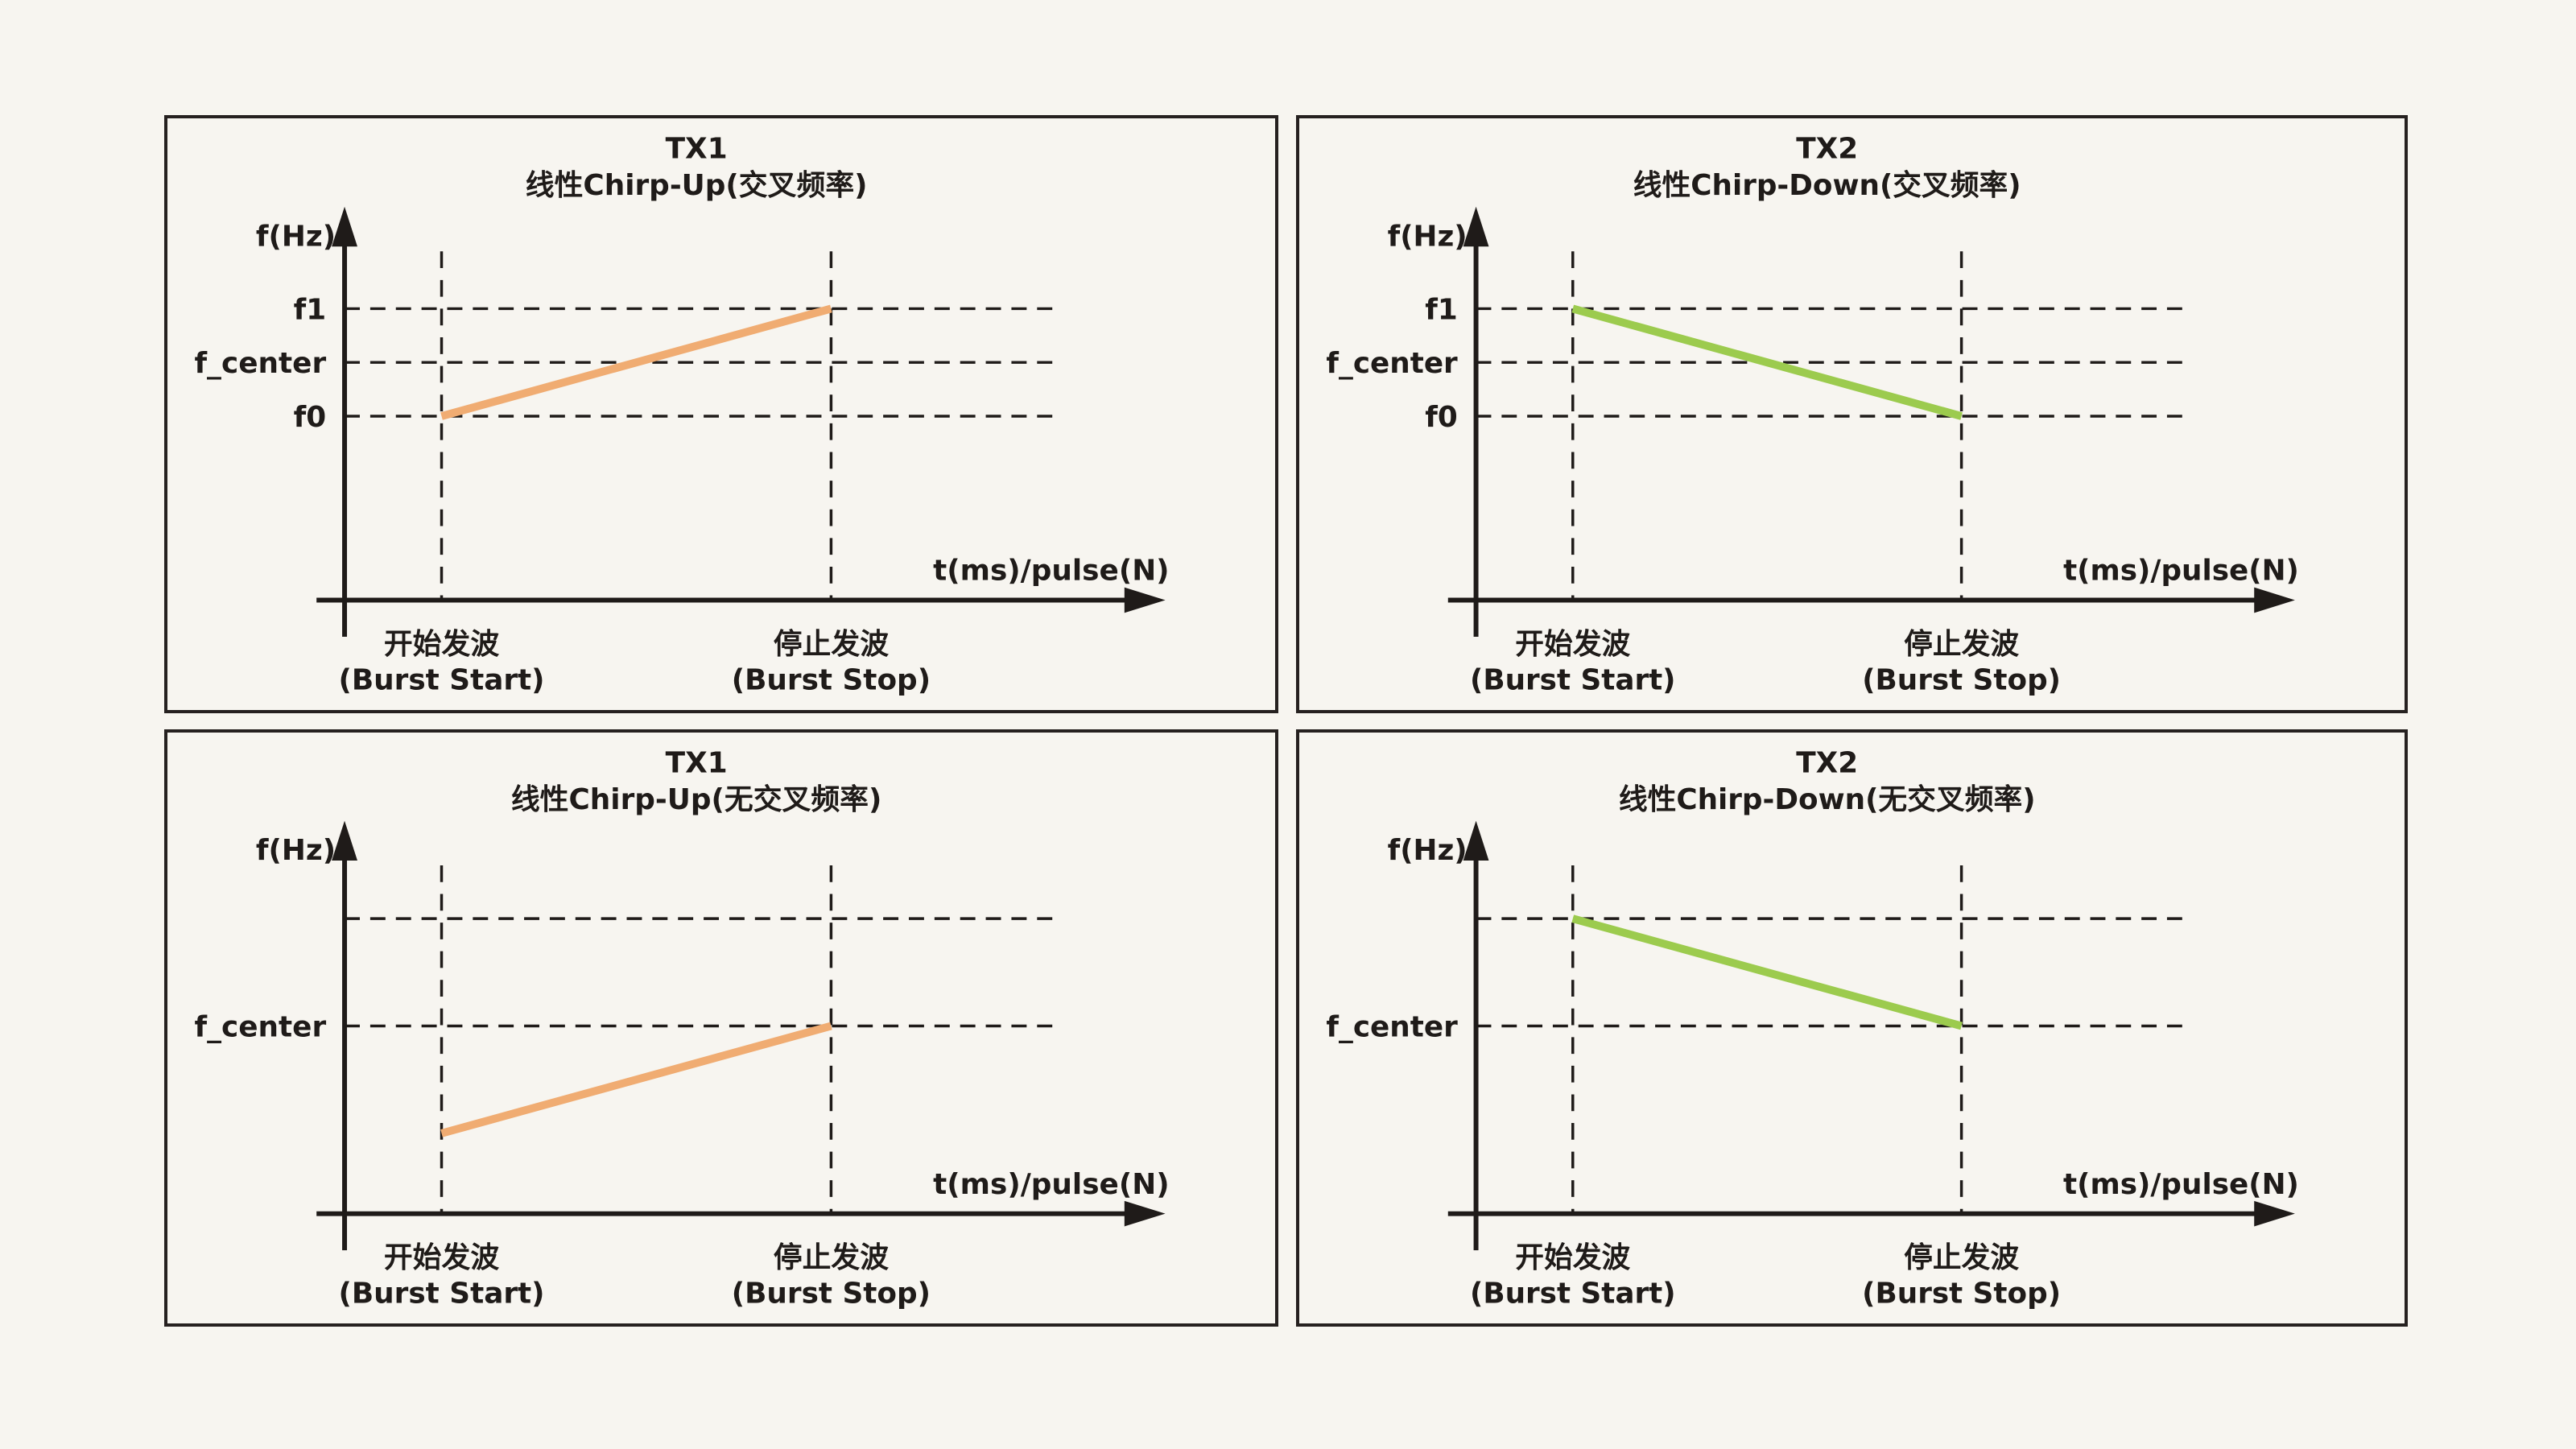 This screenshot has height=1449, width=2576. What do you see at coordinates (697, 185) in the screenshot?
I see `plot-subtitle: 线性Chirp-Up(交叉频率)` at bounding box center [697, 185].